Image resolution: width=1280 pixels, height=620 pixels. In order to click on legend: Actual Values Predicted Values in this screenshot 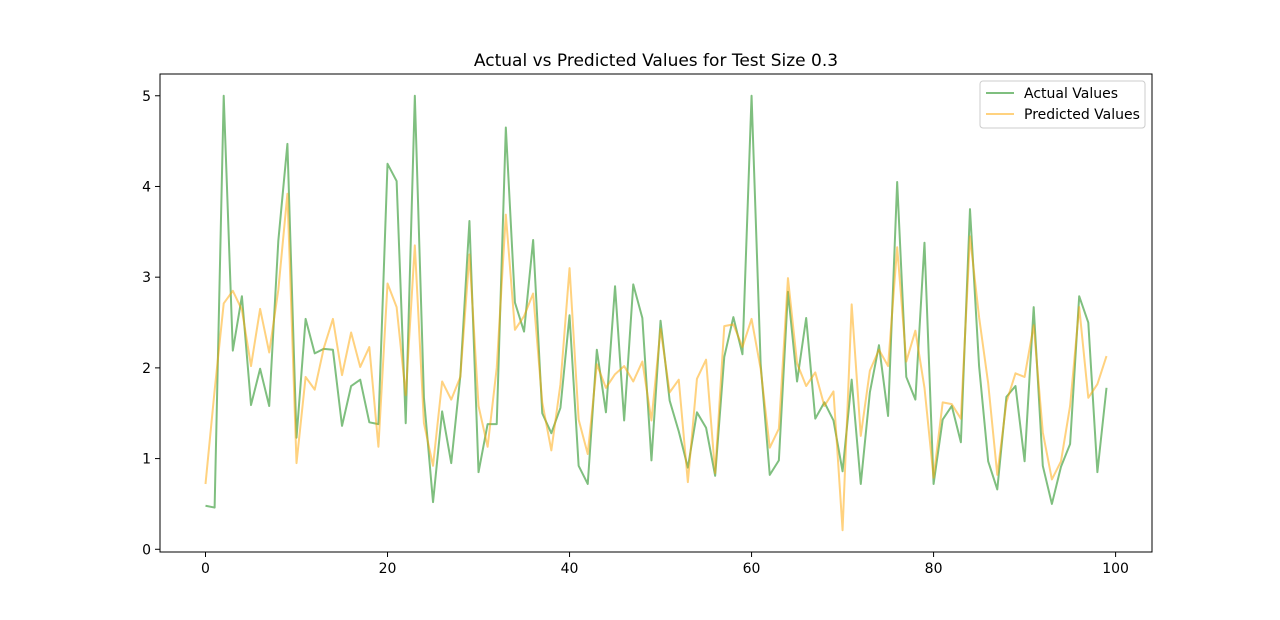, I will do `click(1062, 104)`.